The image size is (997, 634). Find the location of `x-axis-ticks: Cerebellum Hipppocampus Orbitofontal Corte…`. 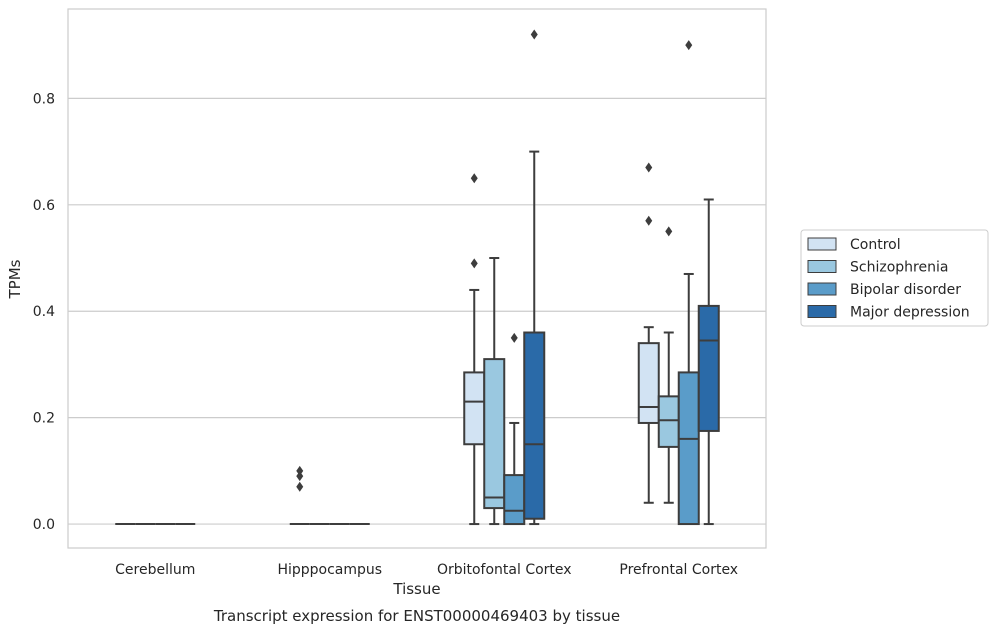

x-axis-ticks: Cerebellum Hipppocampus Orbitofontal Corte… is located at coordinates (426, 570).